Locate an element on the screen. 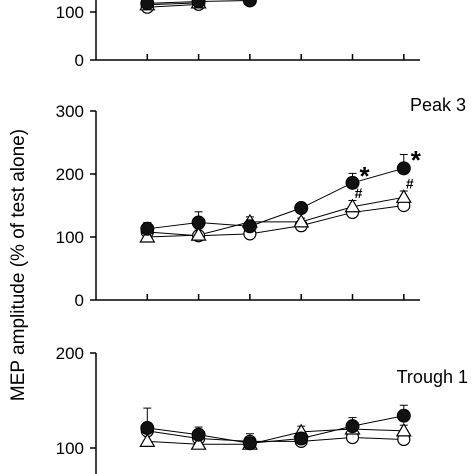 Image resolution: width=474 pixels, height=474 pixels. panel-title: Peak 3 is located at coordinates (438, 105).